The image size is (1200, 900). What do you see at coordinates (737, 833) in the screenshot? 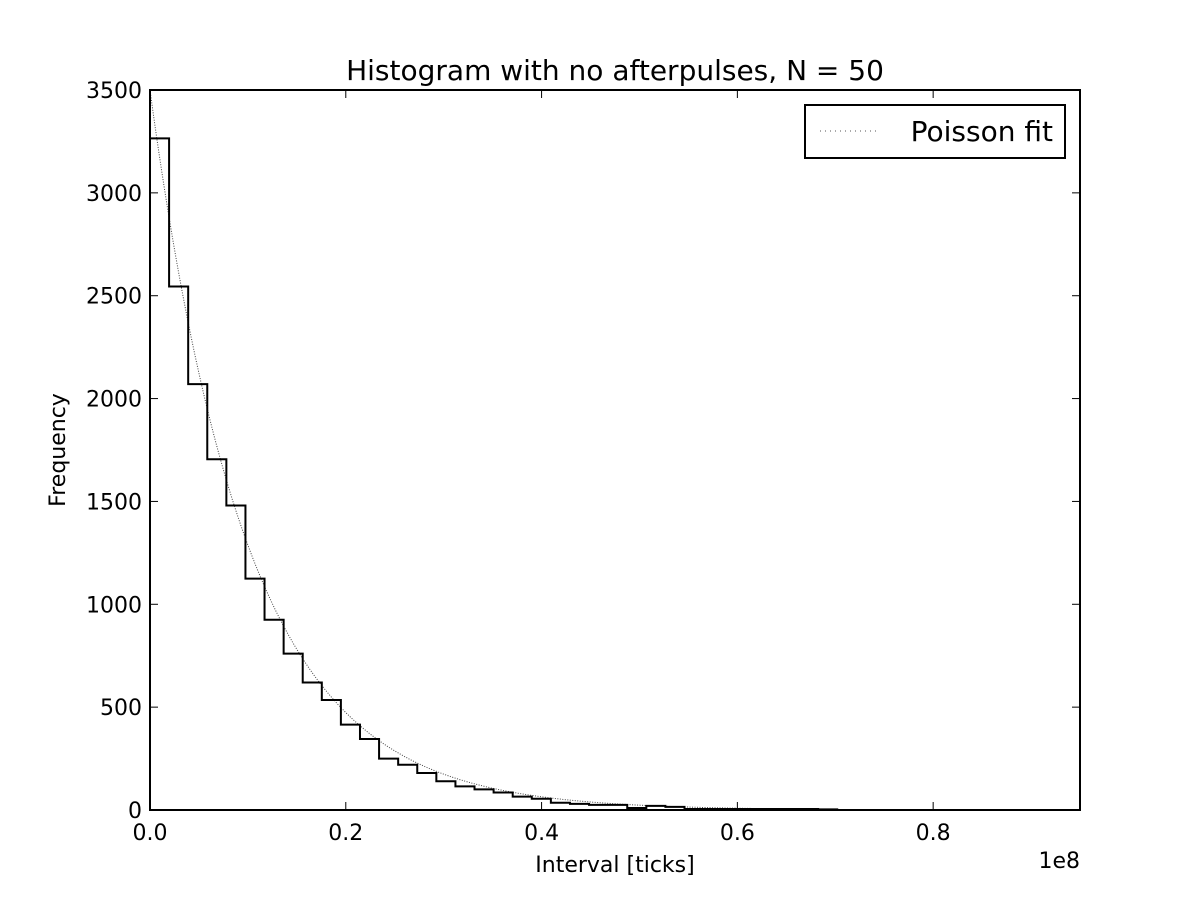
I see `x-tick-label: 0.6` at bounding box center [737, 833].